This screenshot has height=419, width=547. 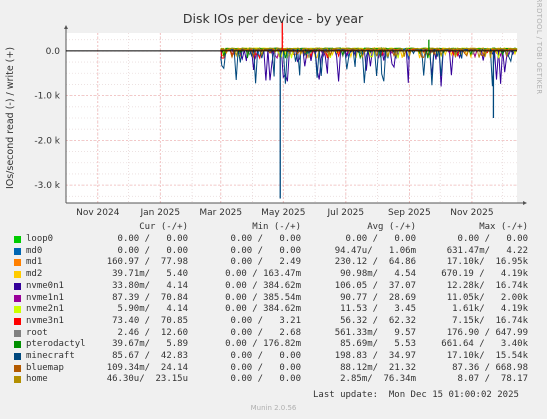 What do you see at coordinates (47, 97) in the screenshot?
I see `y-tick-label: -1.0 k` at bounding box center [47, 97].